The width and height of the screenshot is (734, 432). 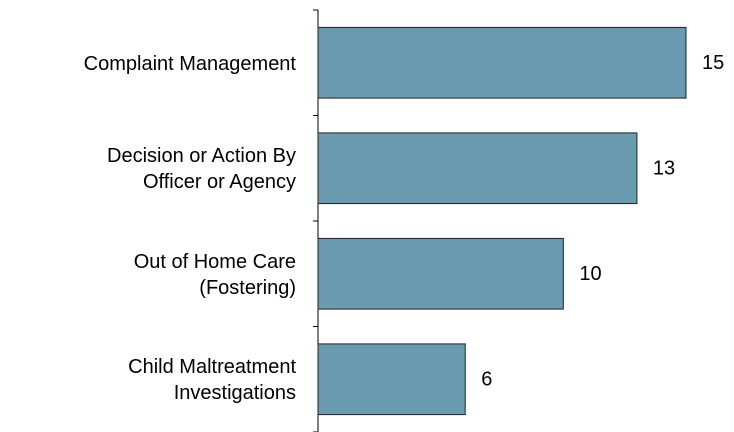 I want to click on category-label: Decision or Action By Officer or Agency, so click(x=201, y=169).